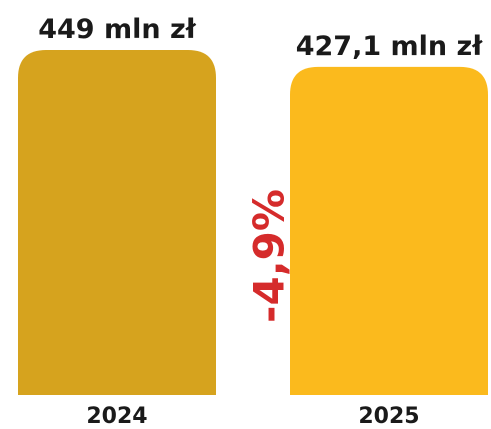 Image resolution: width=491 pixels, height=429 pixels. I want to click on change-percent-label: -4,9%, so click(269, 256).